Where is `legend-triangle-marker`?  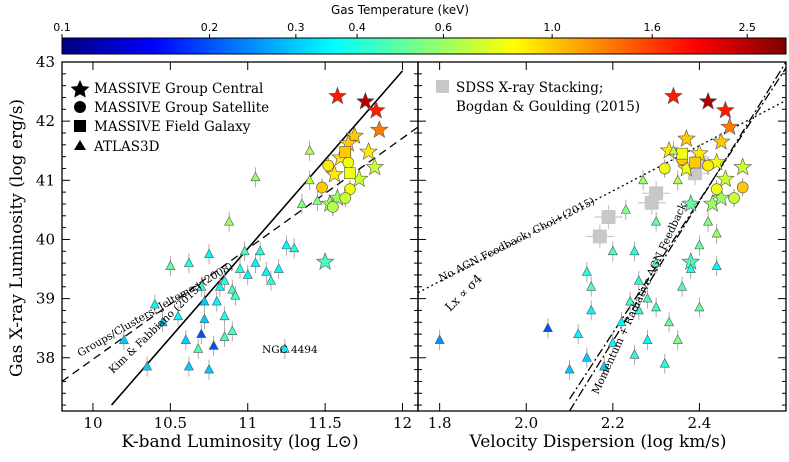 legend-triangle-marker is located at coordinates (80, 145).